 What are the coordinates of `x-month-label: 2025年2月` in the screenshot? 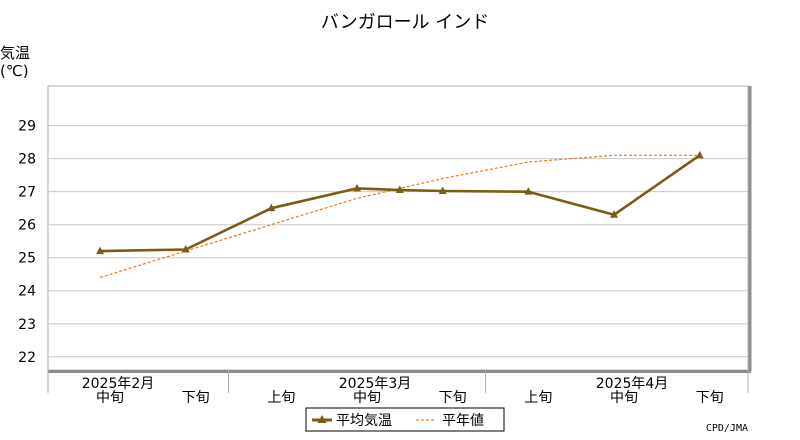 It's located at (118, 384).